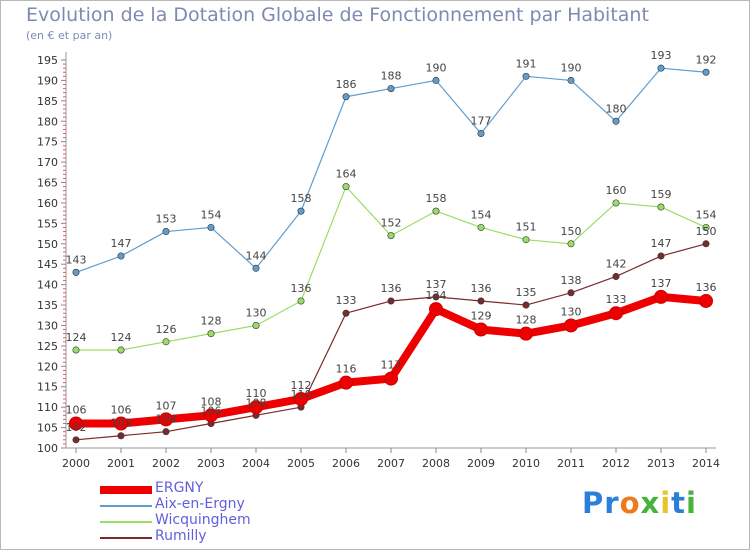  Describe the element at coordinates (391, 76) in the screenshot. I see `data-label-aix-en-ergny: 188` at that location.